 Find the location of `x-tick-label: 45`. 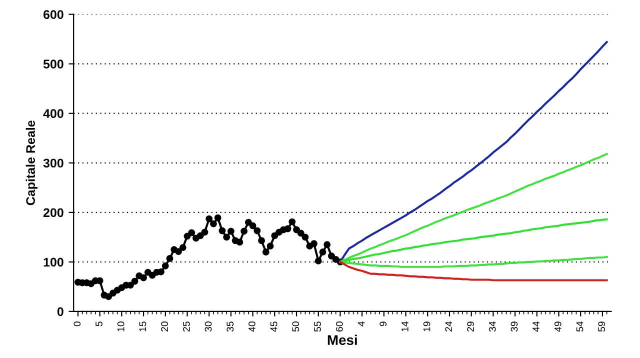

x-tick-label: 45 is located at coordinates (274, 327).